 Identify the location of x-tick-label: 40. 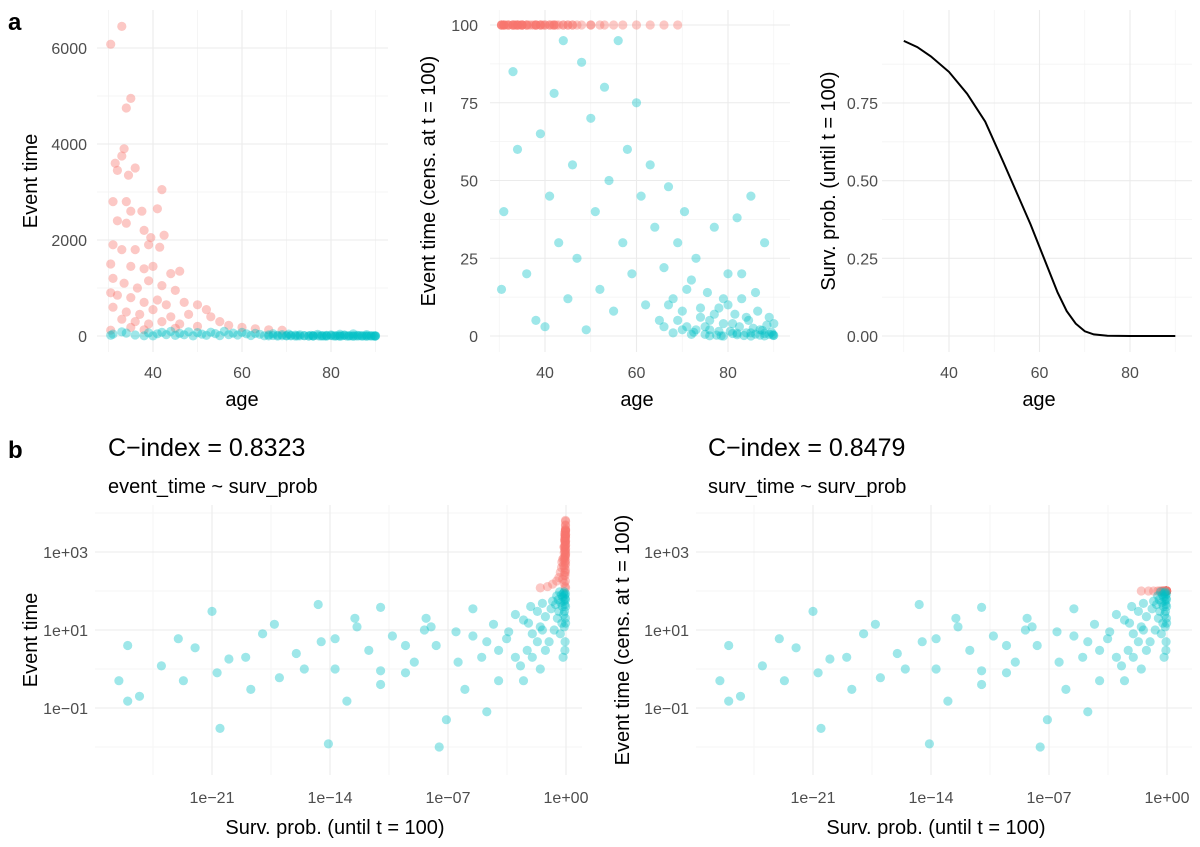
(545, 373).